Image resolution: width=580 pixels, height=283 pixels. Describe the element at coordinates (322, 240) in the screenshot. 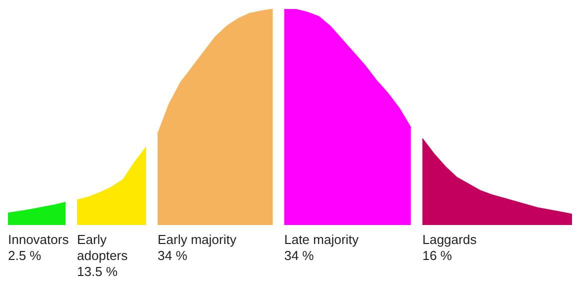

I see `series-label: Late majority` at that location.